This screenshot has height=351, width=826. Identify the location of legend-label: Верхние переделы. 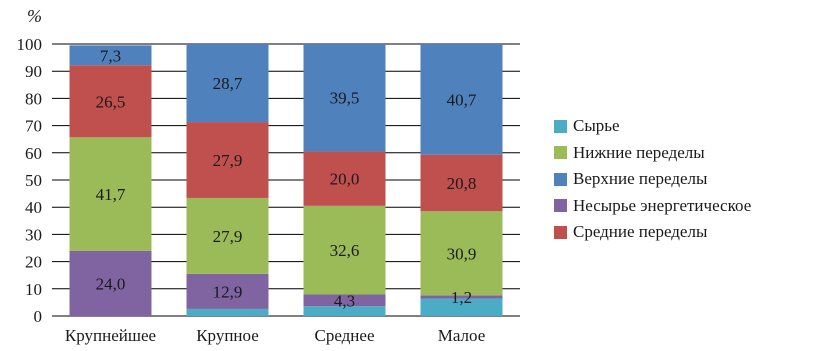
(640, 179).